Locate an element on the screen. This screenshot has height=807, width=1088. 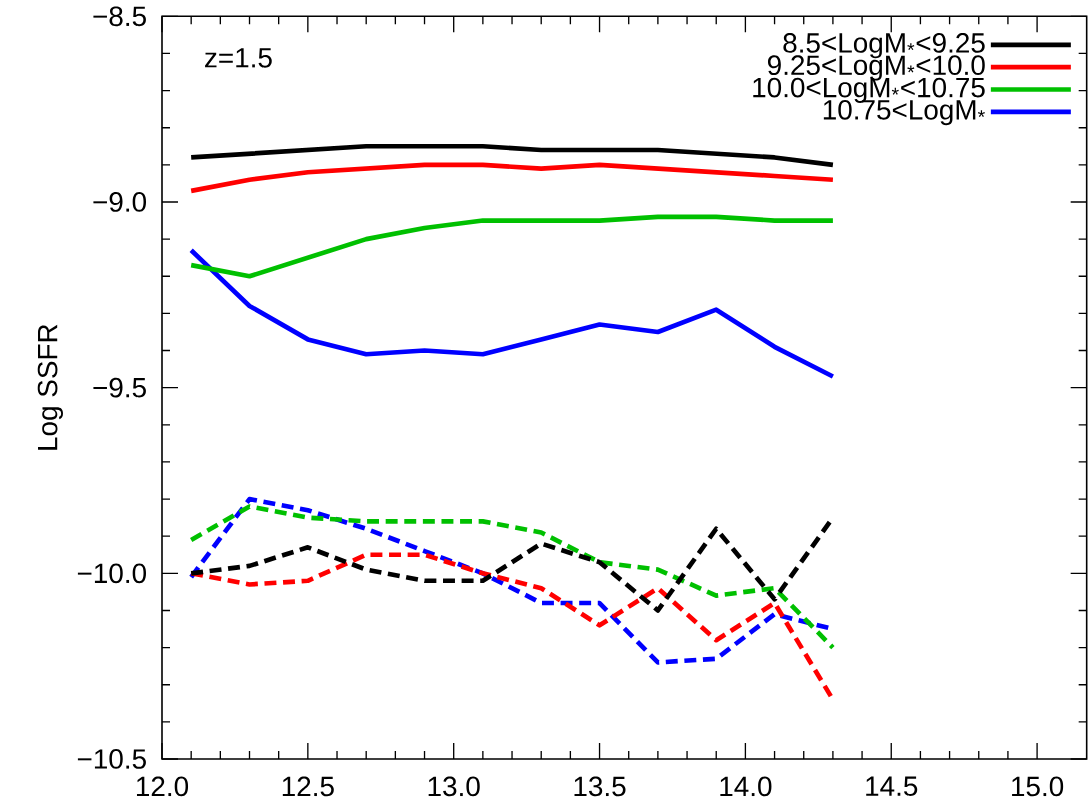
x-tick-label: 13.5 is located at coordinates (600, 786).